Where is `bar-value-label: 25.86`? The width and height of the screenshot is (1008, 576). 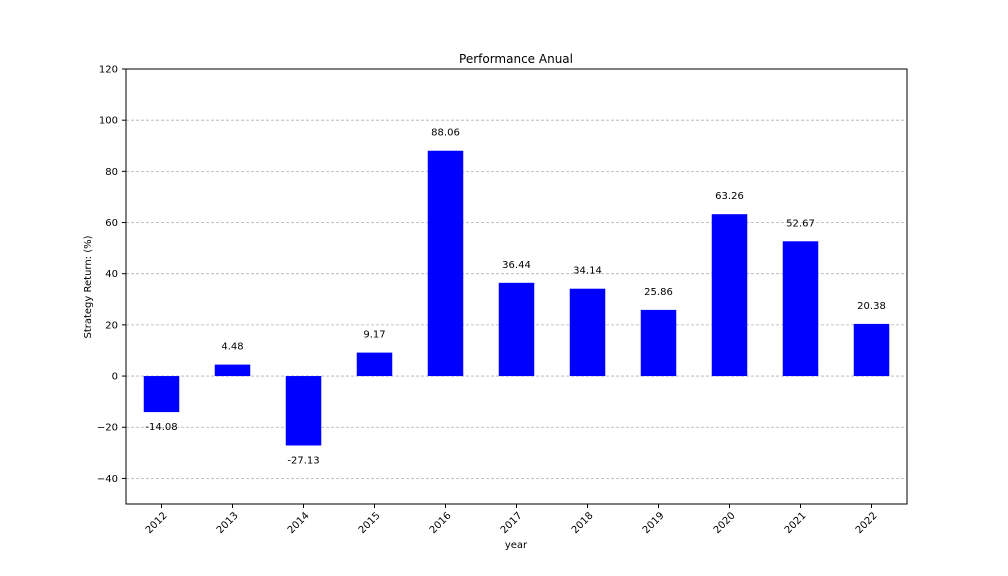 bar-value-label: 25.86 is located at coordinates (658, 292).